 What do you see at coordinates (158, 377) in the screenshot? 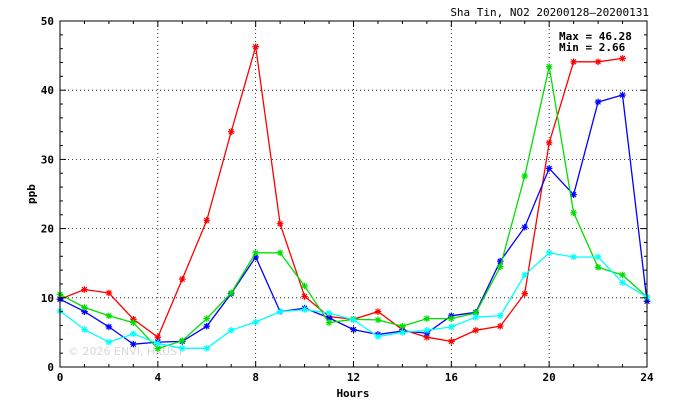
I see `x-tick-label: 4` at bounding box center [158, 377].